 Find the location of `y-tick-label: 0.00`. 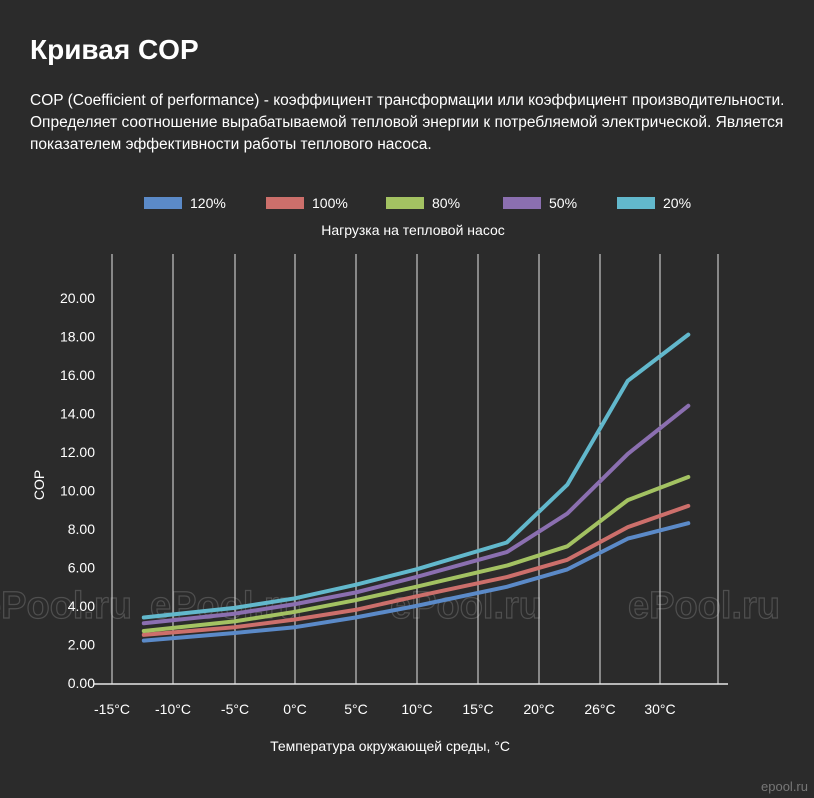

y-tick-label: 0.00 is located at coordinates (81, 683).